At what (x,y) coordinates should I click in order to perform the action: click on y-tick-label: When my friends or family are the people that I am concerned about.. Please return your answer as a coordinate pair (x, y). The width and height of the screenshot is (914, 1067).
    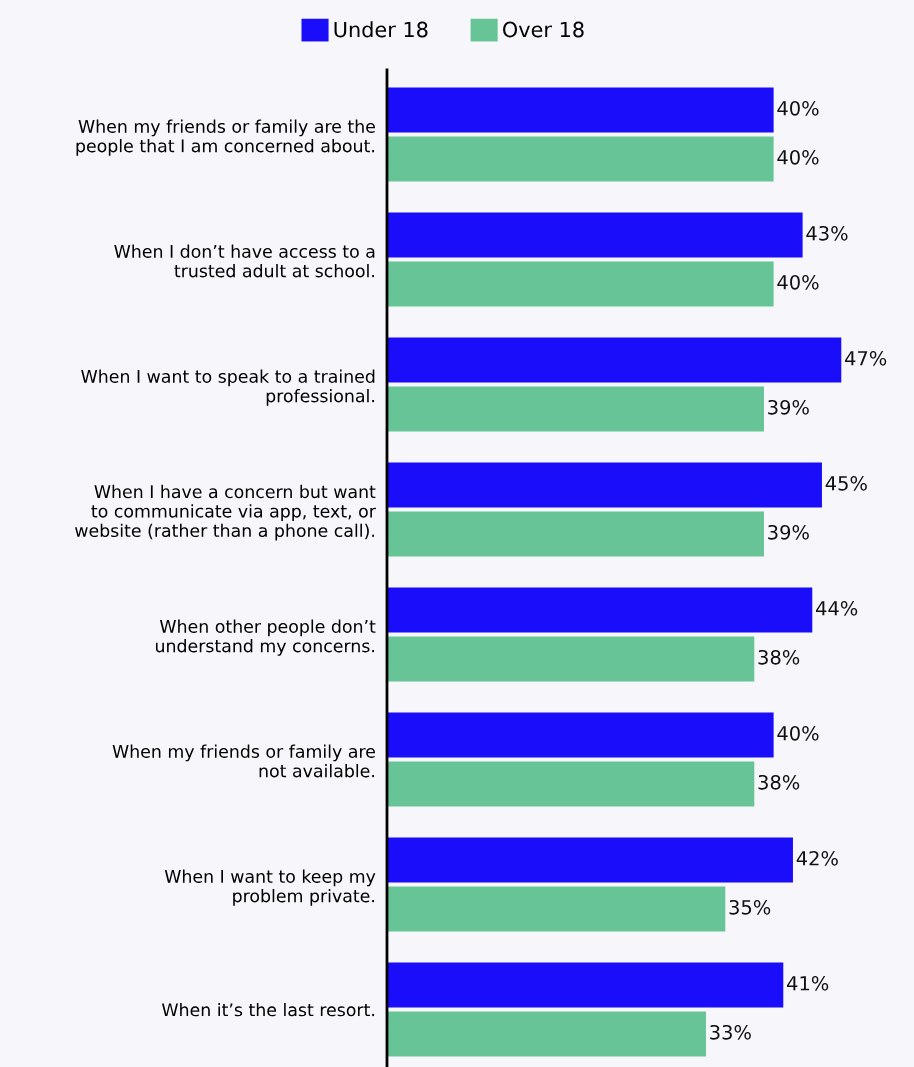
    Looking at the image, I should click on (225, 137).